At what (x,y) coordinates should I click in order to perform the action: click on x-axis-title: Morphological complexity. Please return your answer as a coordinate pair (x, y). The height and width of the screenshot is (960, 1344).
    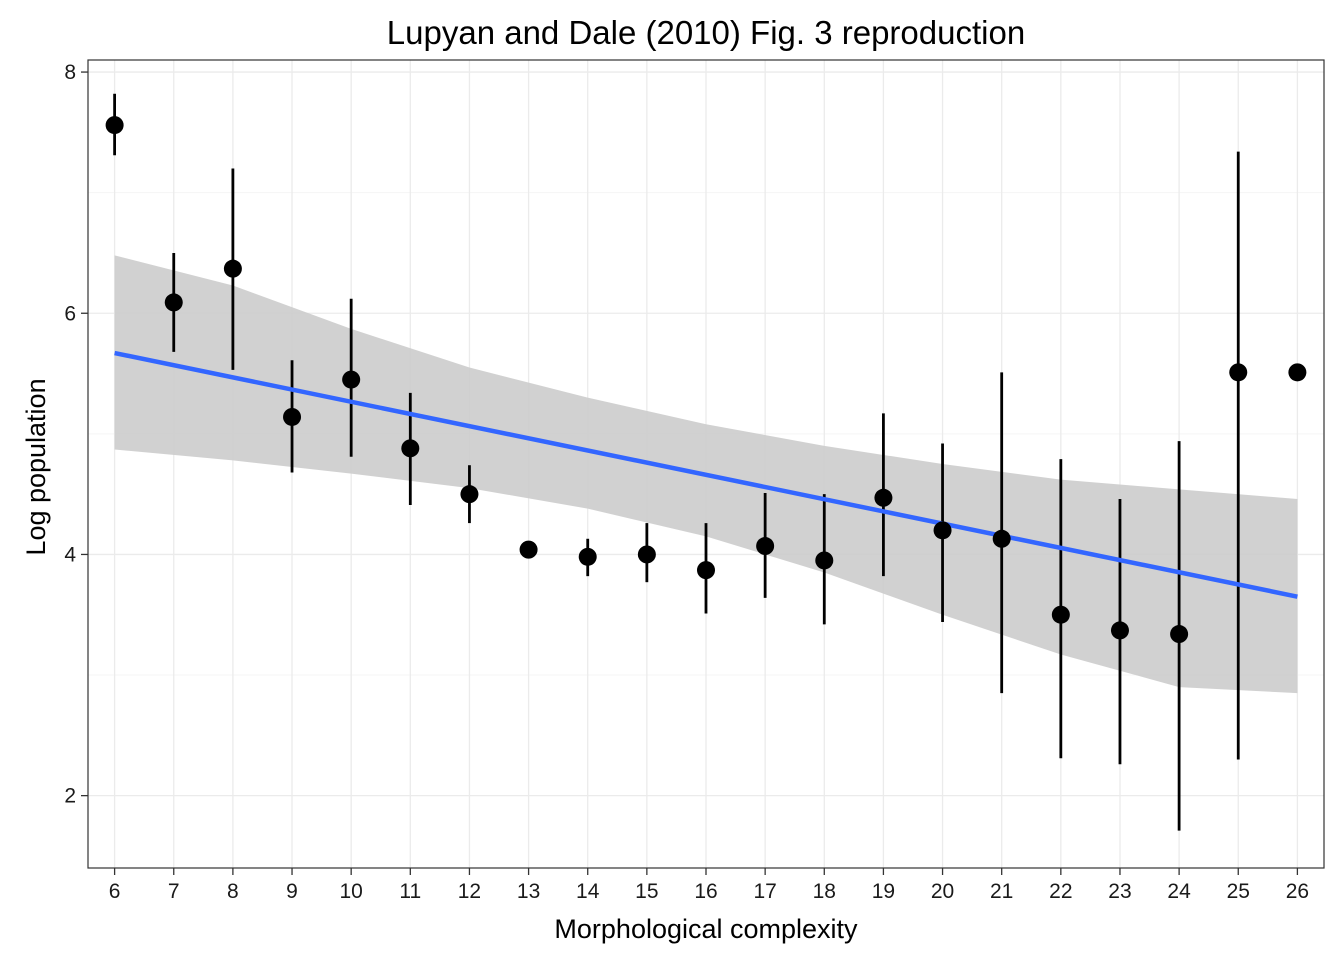
    Looking at the image, I should click on (706, 929).